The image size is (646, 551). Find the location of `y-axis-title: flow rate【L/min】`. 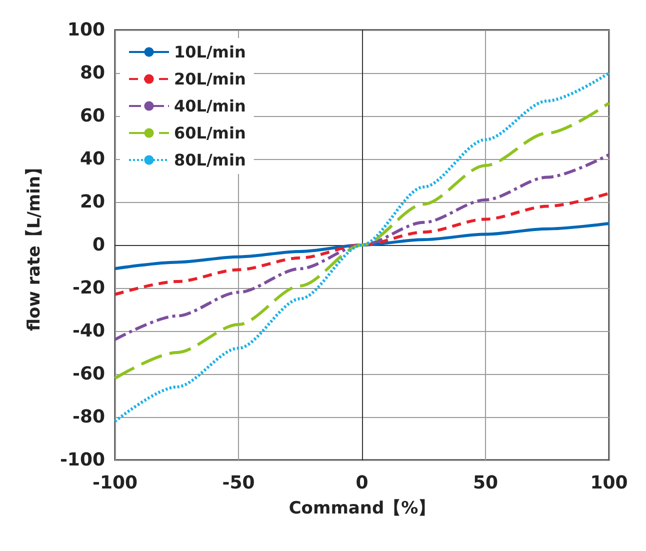

y-axis-title: flow rate【L/min】 is located at coordinates (34, 245).